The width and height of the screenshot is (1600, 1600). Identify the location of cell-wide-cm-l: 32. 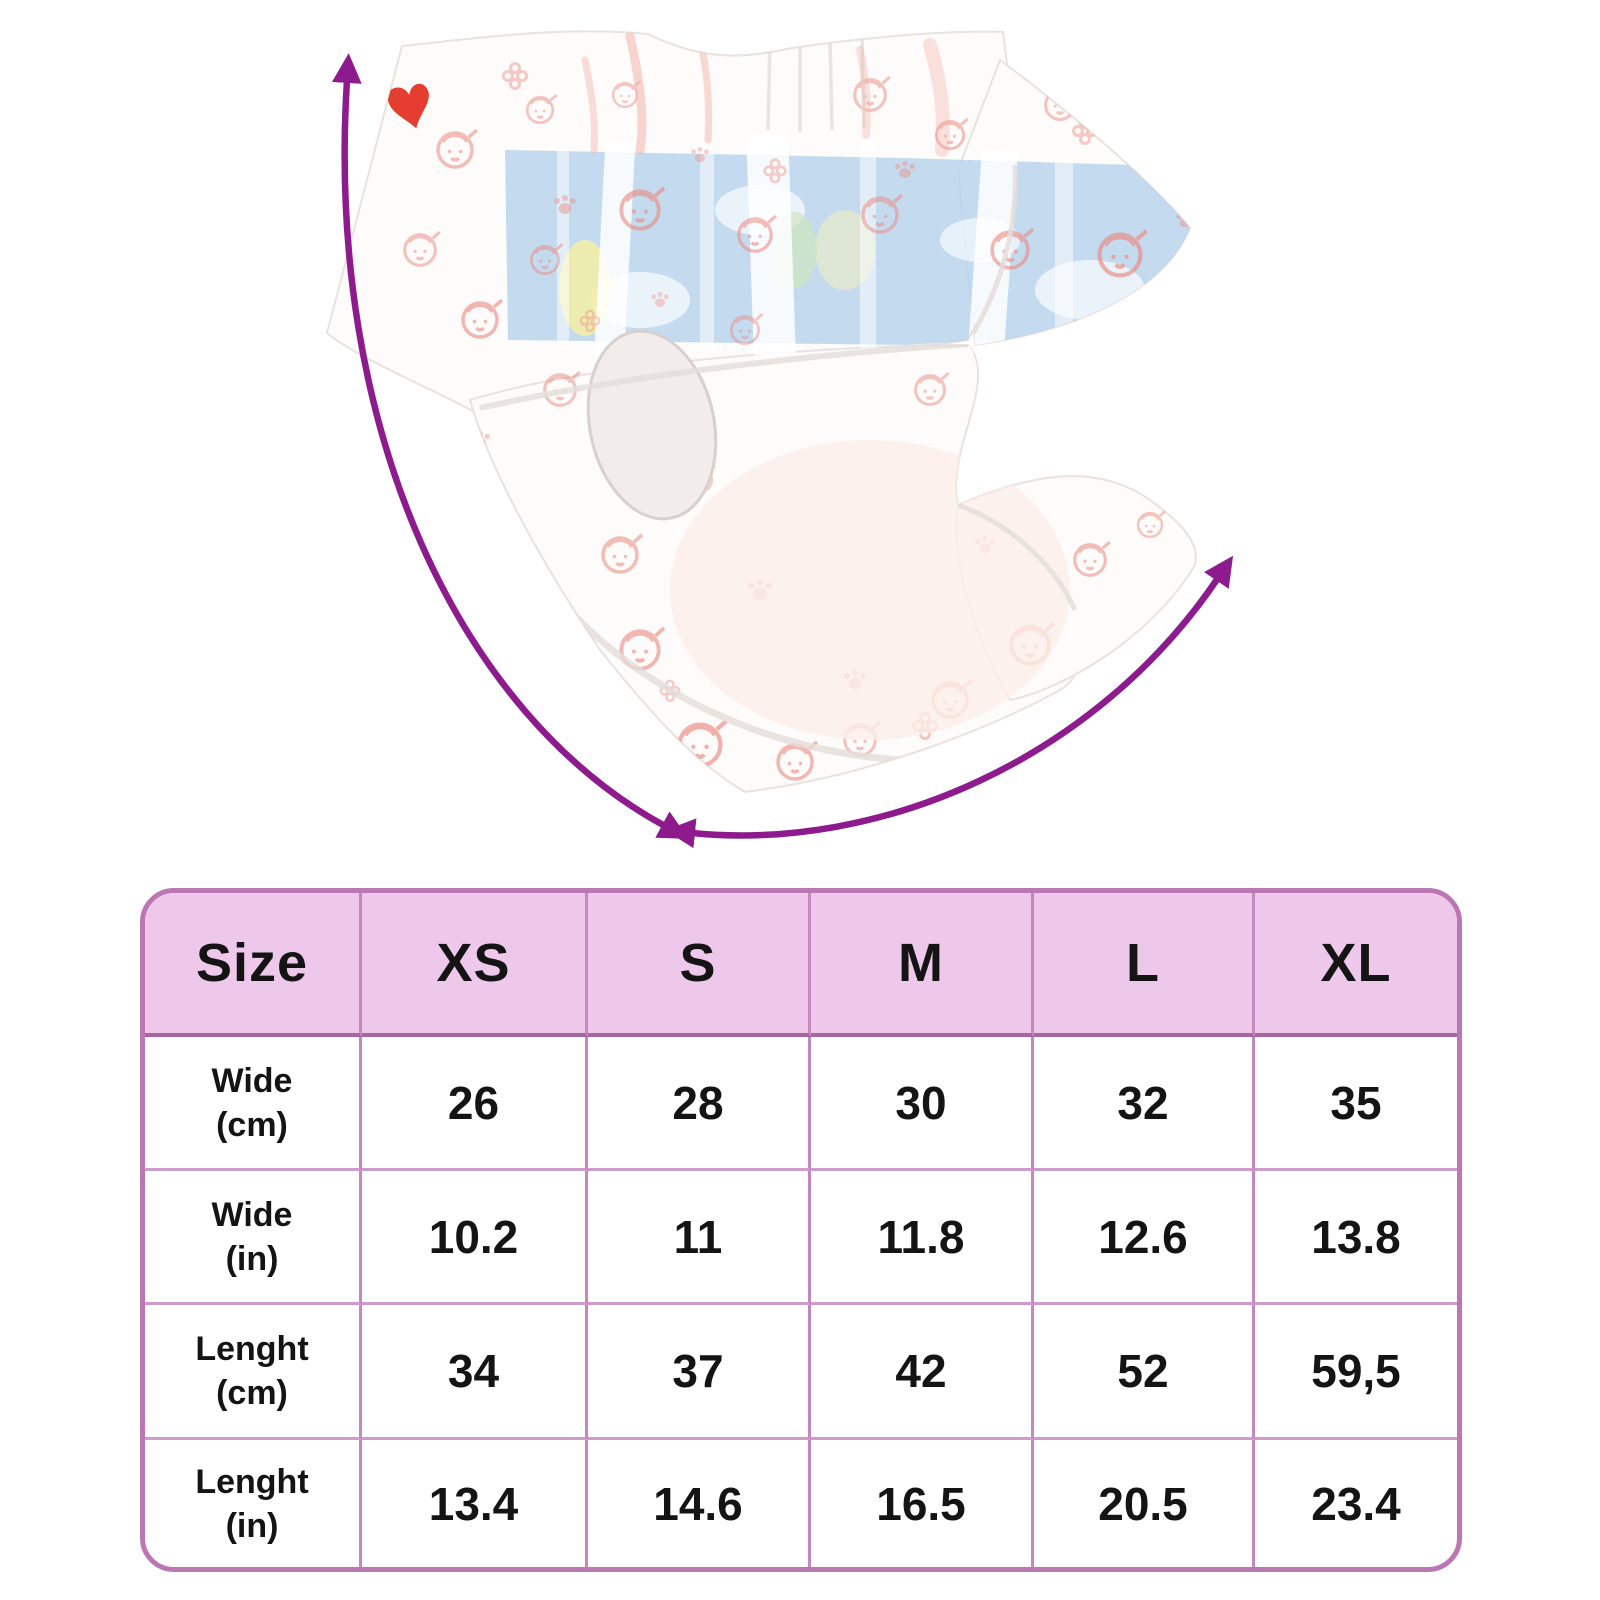
(1144, 1104).